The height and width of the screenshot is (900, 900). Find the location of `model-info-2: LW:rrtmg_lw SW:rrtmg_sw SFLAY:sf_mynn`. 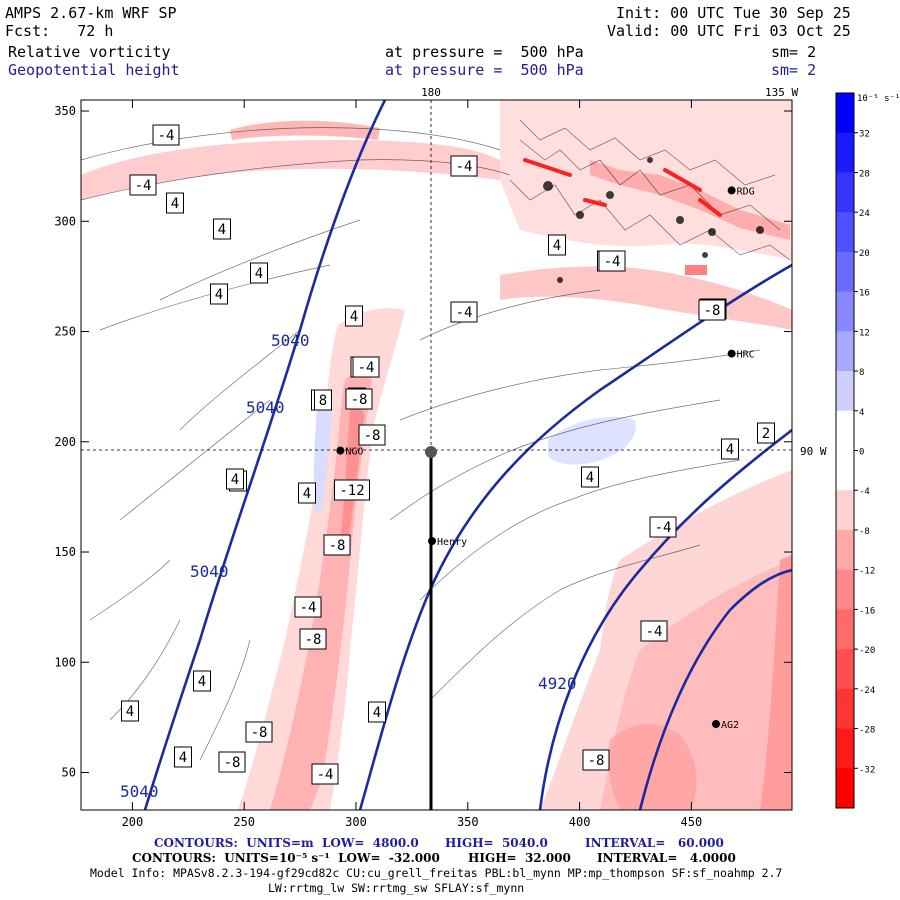

model-info-2: LW:rrtmg_lw SW:rrtmg_sw SFLAY:sf_mynn is located at coordinates (396, 888).